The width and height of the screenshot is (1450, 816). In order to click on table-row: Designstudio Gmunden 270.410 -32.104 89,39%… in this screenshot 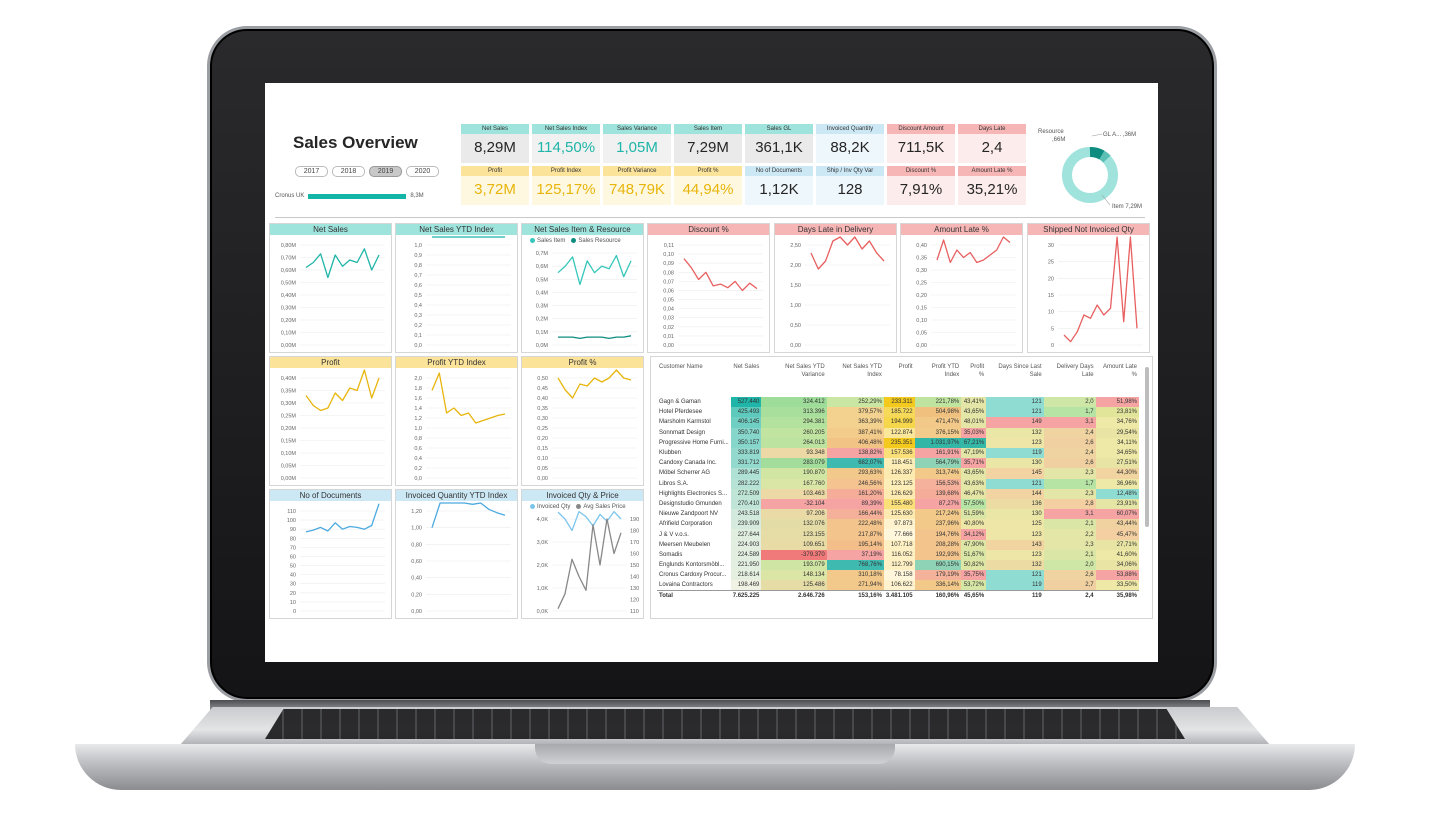, I will do `click(898, 504)`.